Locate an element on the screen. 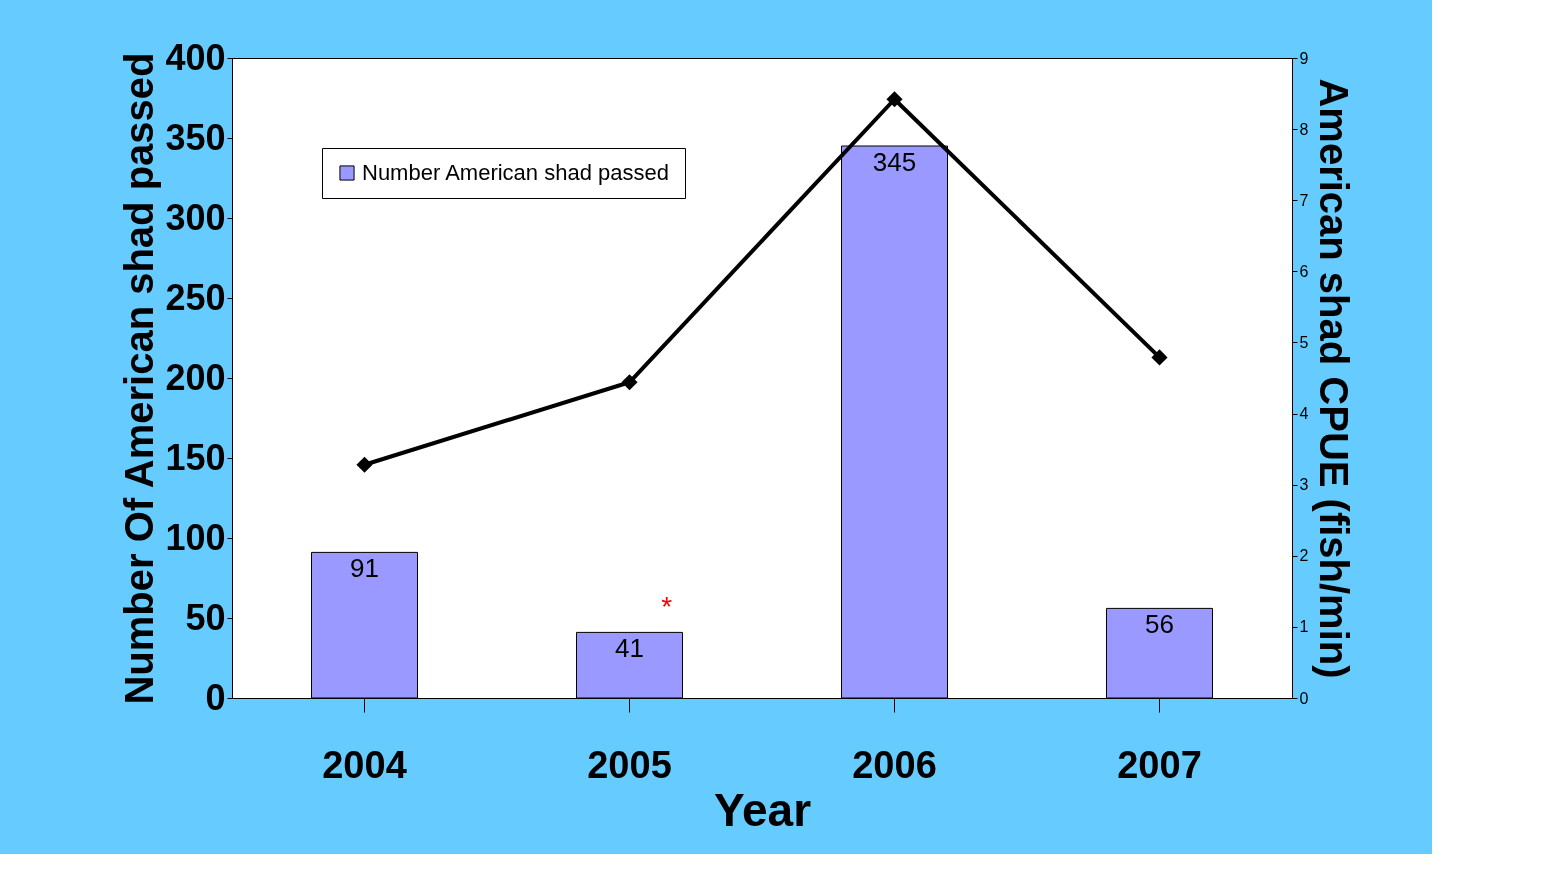 The width and height of the screenshot is (1554, 869). y-tick-label: 400 is located at coordinates (195, 57).